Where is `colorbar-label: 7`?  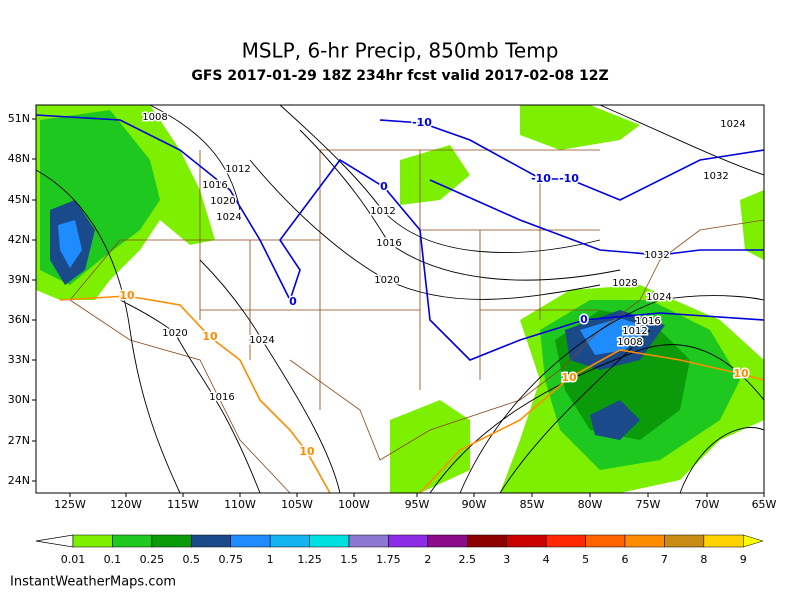 colorbar-label: 7 is located at coordinates (664, 559).